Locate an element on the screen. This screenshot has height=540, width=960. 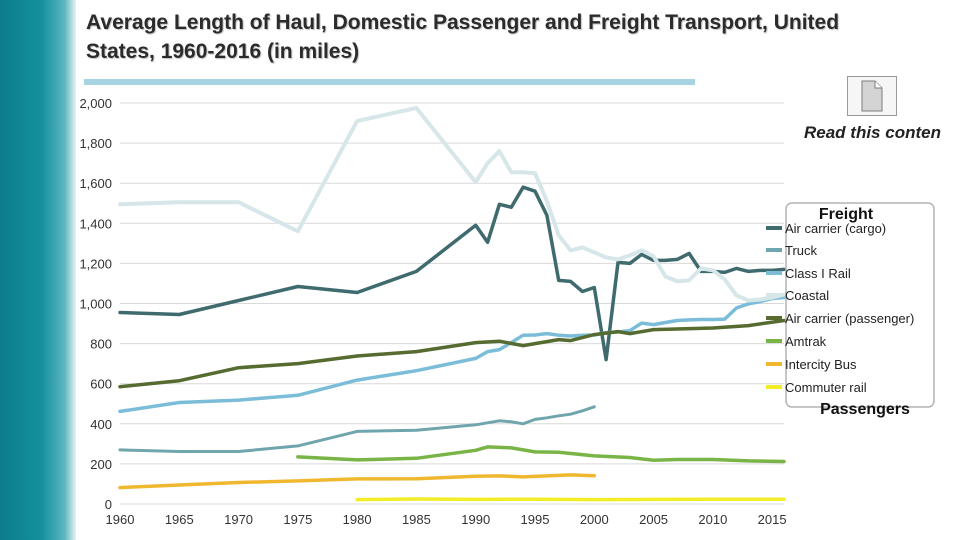
read-content-link: Read this conten is located at coordinates (872, 132).